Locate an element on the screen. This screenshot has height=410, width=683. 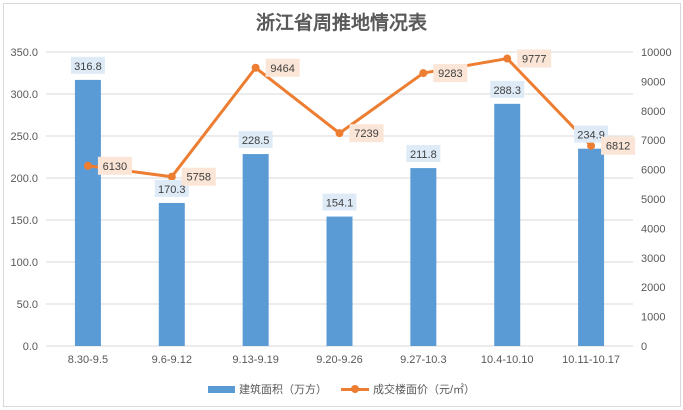
x-tick: 8.30-9.5 is located at coordinates (88, 360).